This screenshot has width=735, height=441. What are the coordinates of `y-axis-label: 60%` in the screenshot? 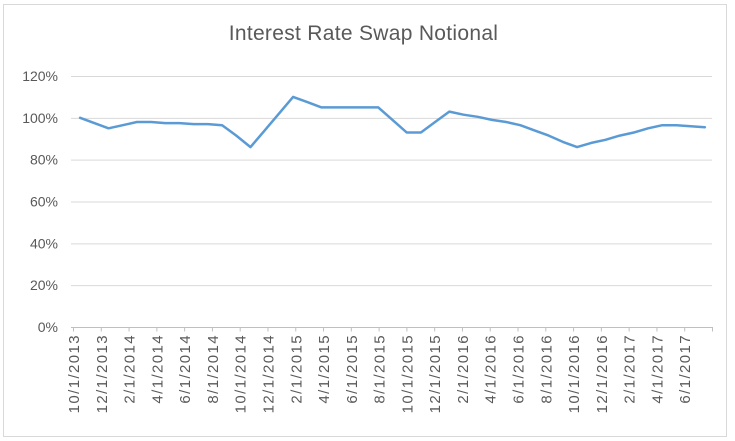 It's located at (44, 202).